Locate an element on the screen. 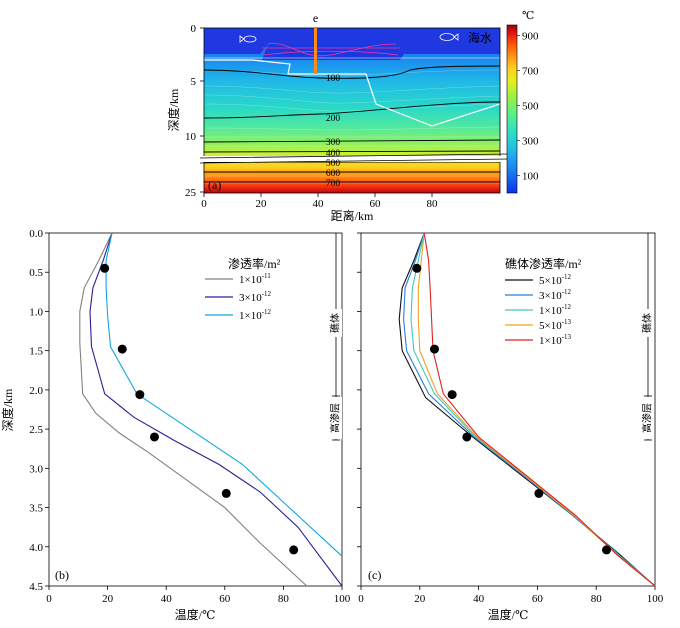  y-tick-label: 4.0 is located at coordinates (36, 548).